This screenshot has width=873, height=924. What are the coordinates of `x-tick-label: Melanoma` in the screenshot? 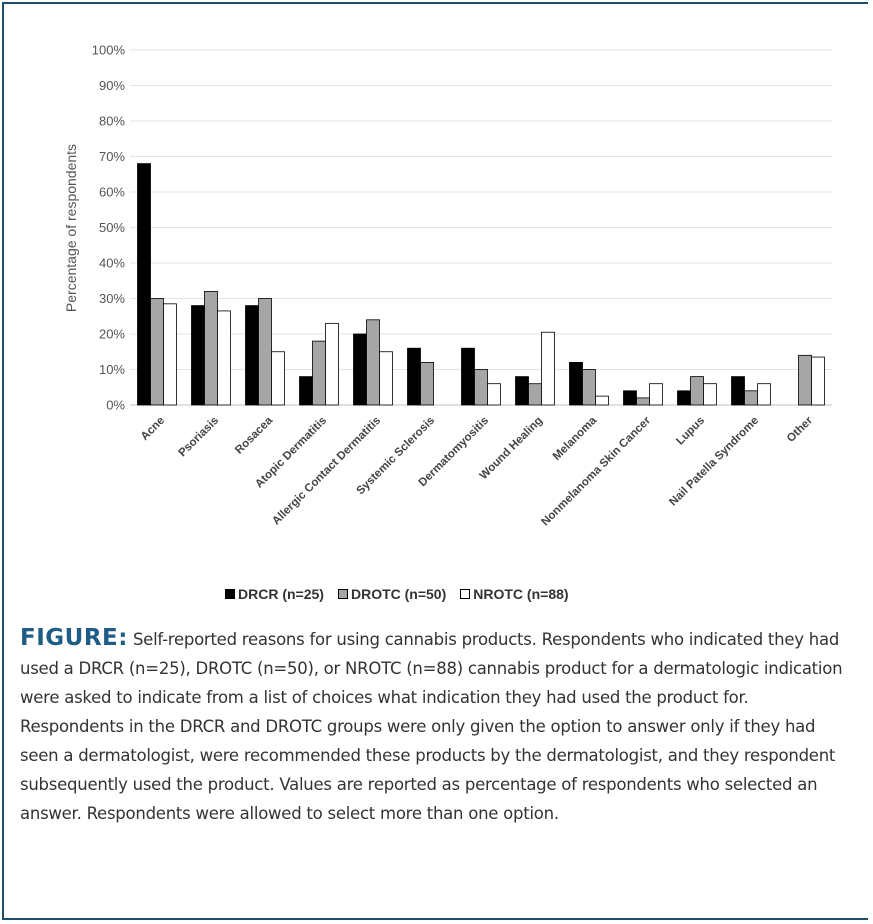 It's located at (575, 438).